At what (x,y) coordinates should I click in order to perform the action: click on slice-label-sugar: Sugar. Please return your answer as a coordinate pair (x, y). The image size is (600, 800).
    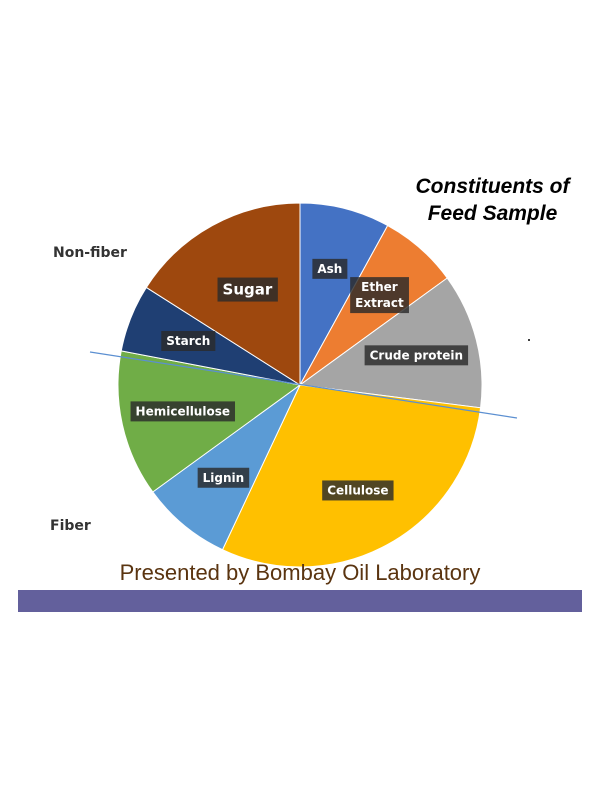
    Looking at the image, I should click on (247, 289).